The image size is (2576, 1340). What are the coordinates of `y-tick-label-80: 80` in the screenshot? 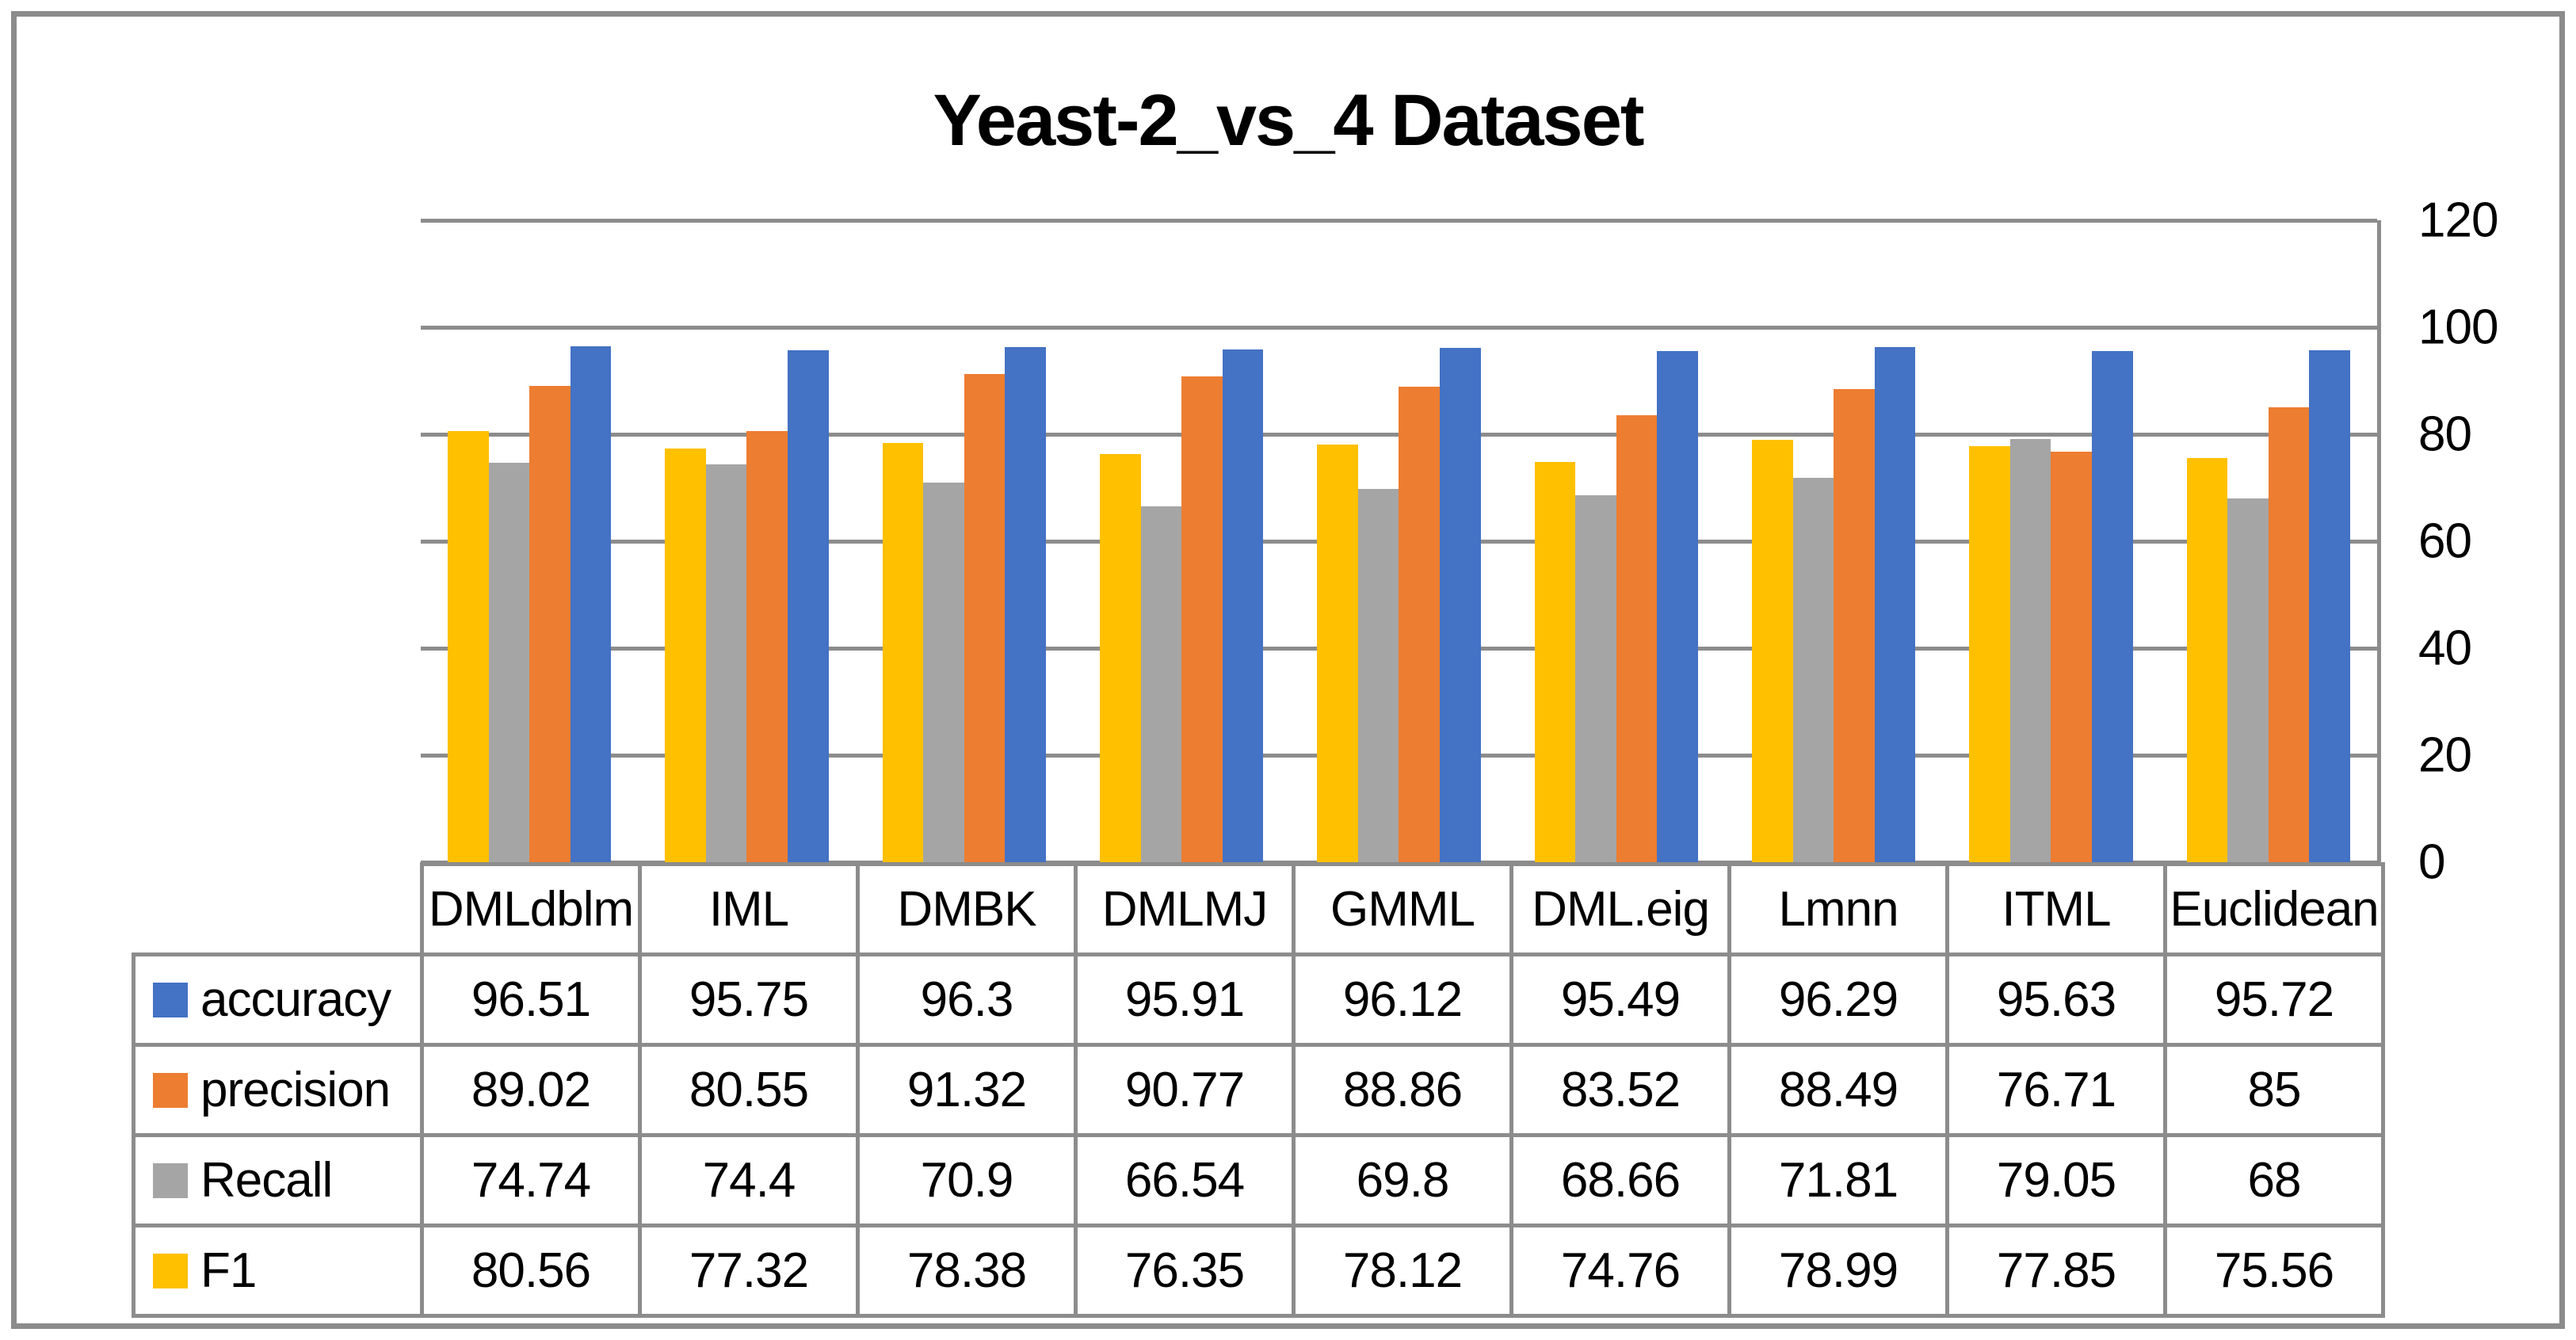 It's located at (2445, 434).